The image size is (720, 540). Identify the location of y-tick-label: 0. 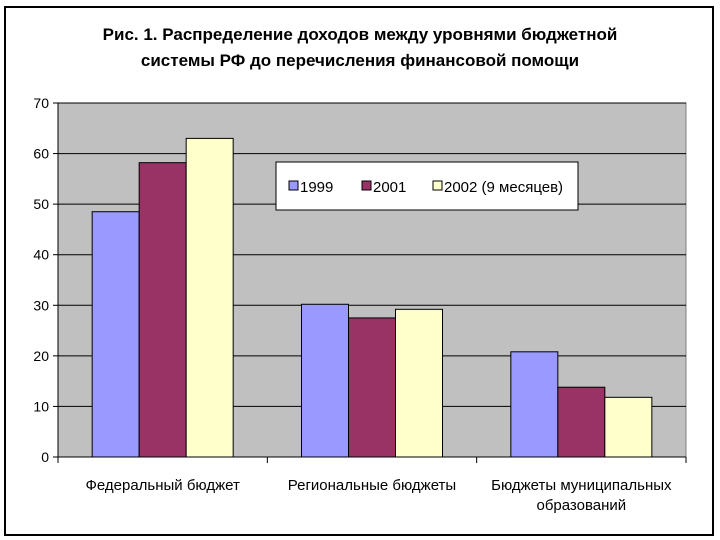
(45, 457).